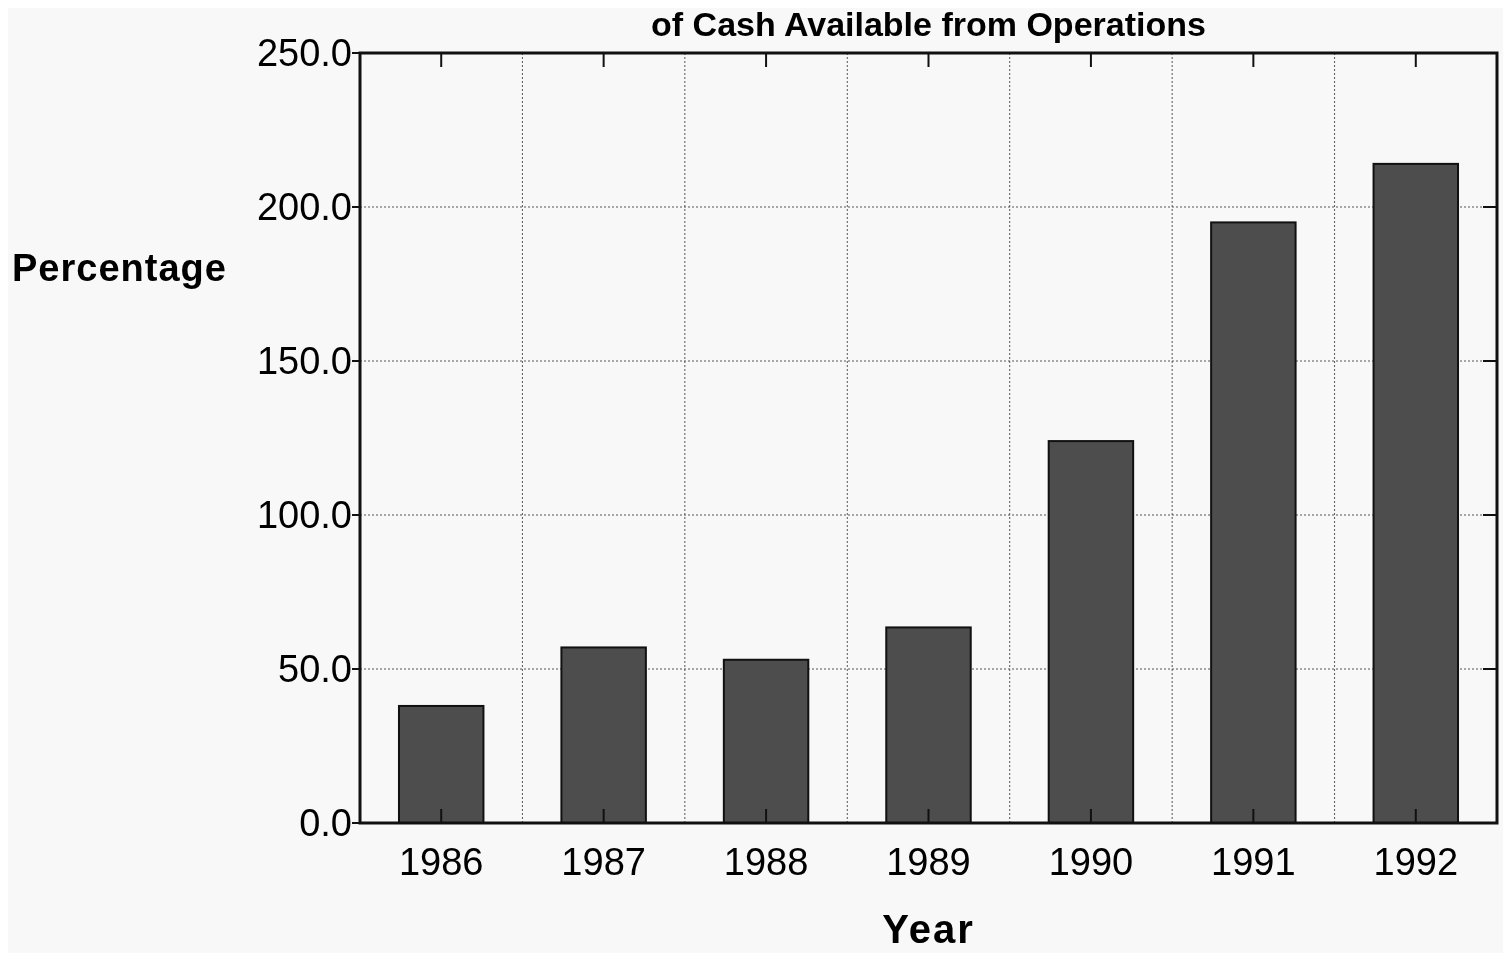 The width and height of the screenshot is (1511, 955). I want to click on y-tick-label: 50.0, so click(315, 669).